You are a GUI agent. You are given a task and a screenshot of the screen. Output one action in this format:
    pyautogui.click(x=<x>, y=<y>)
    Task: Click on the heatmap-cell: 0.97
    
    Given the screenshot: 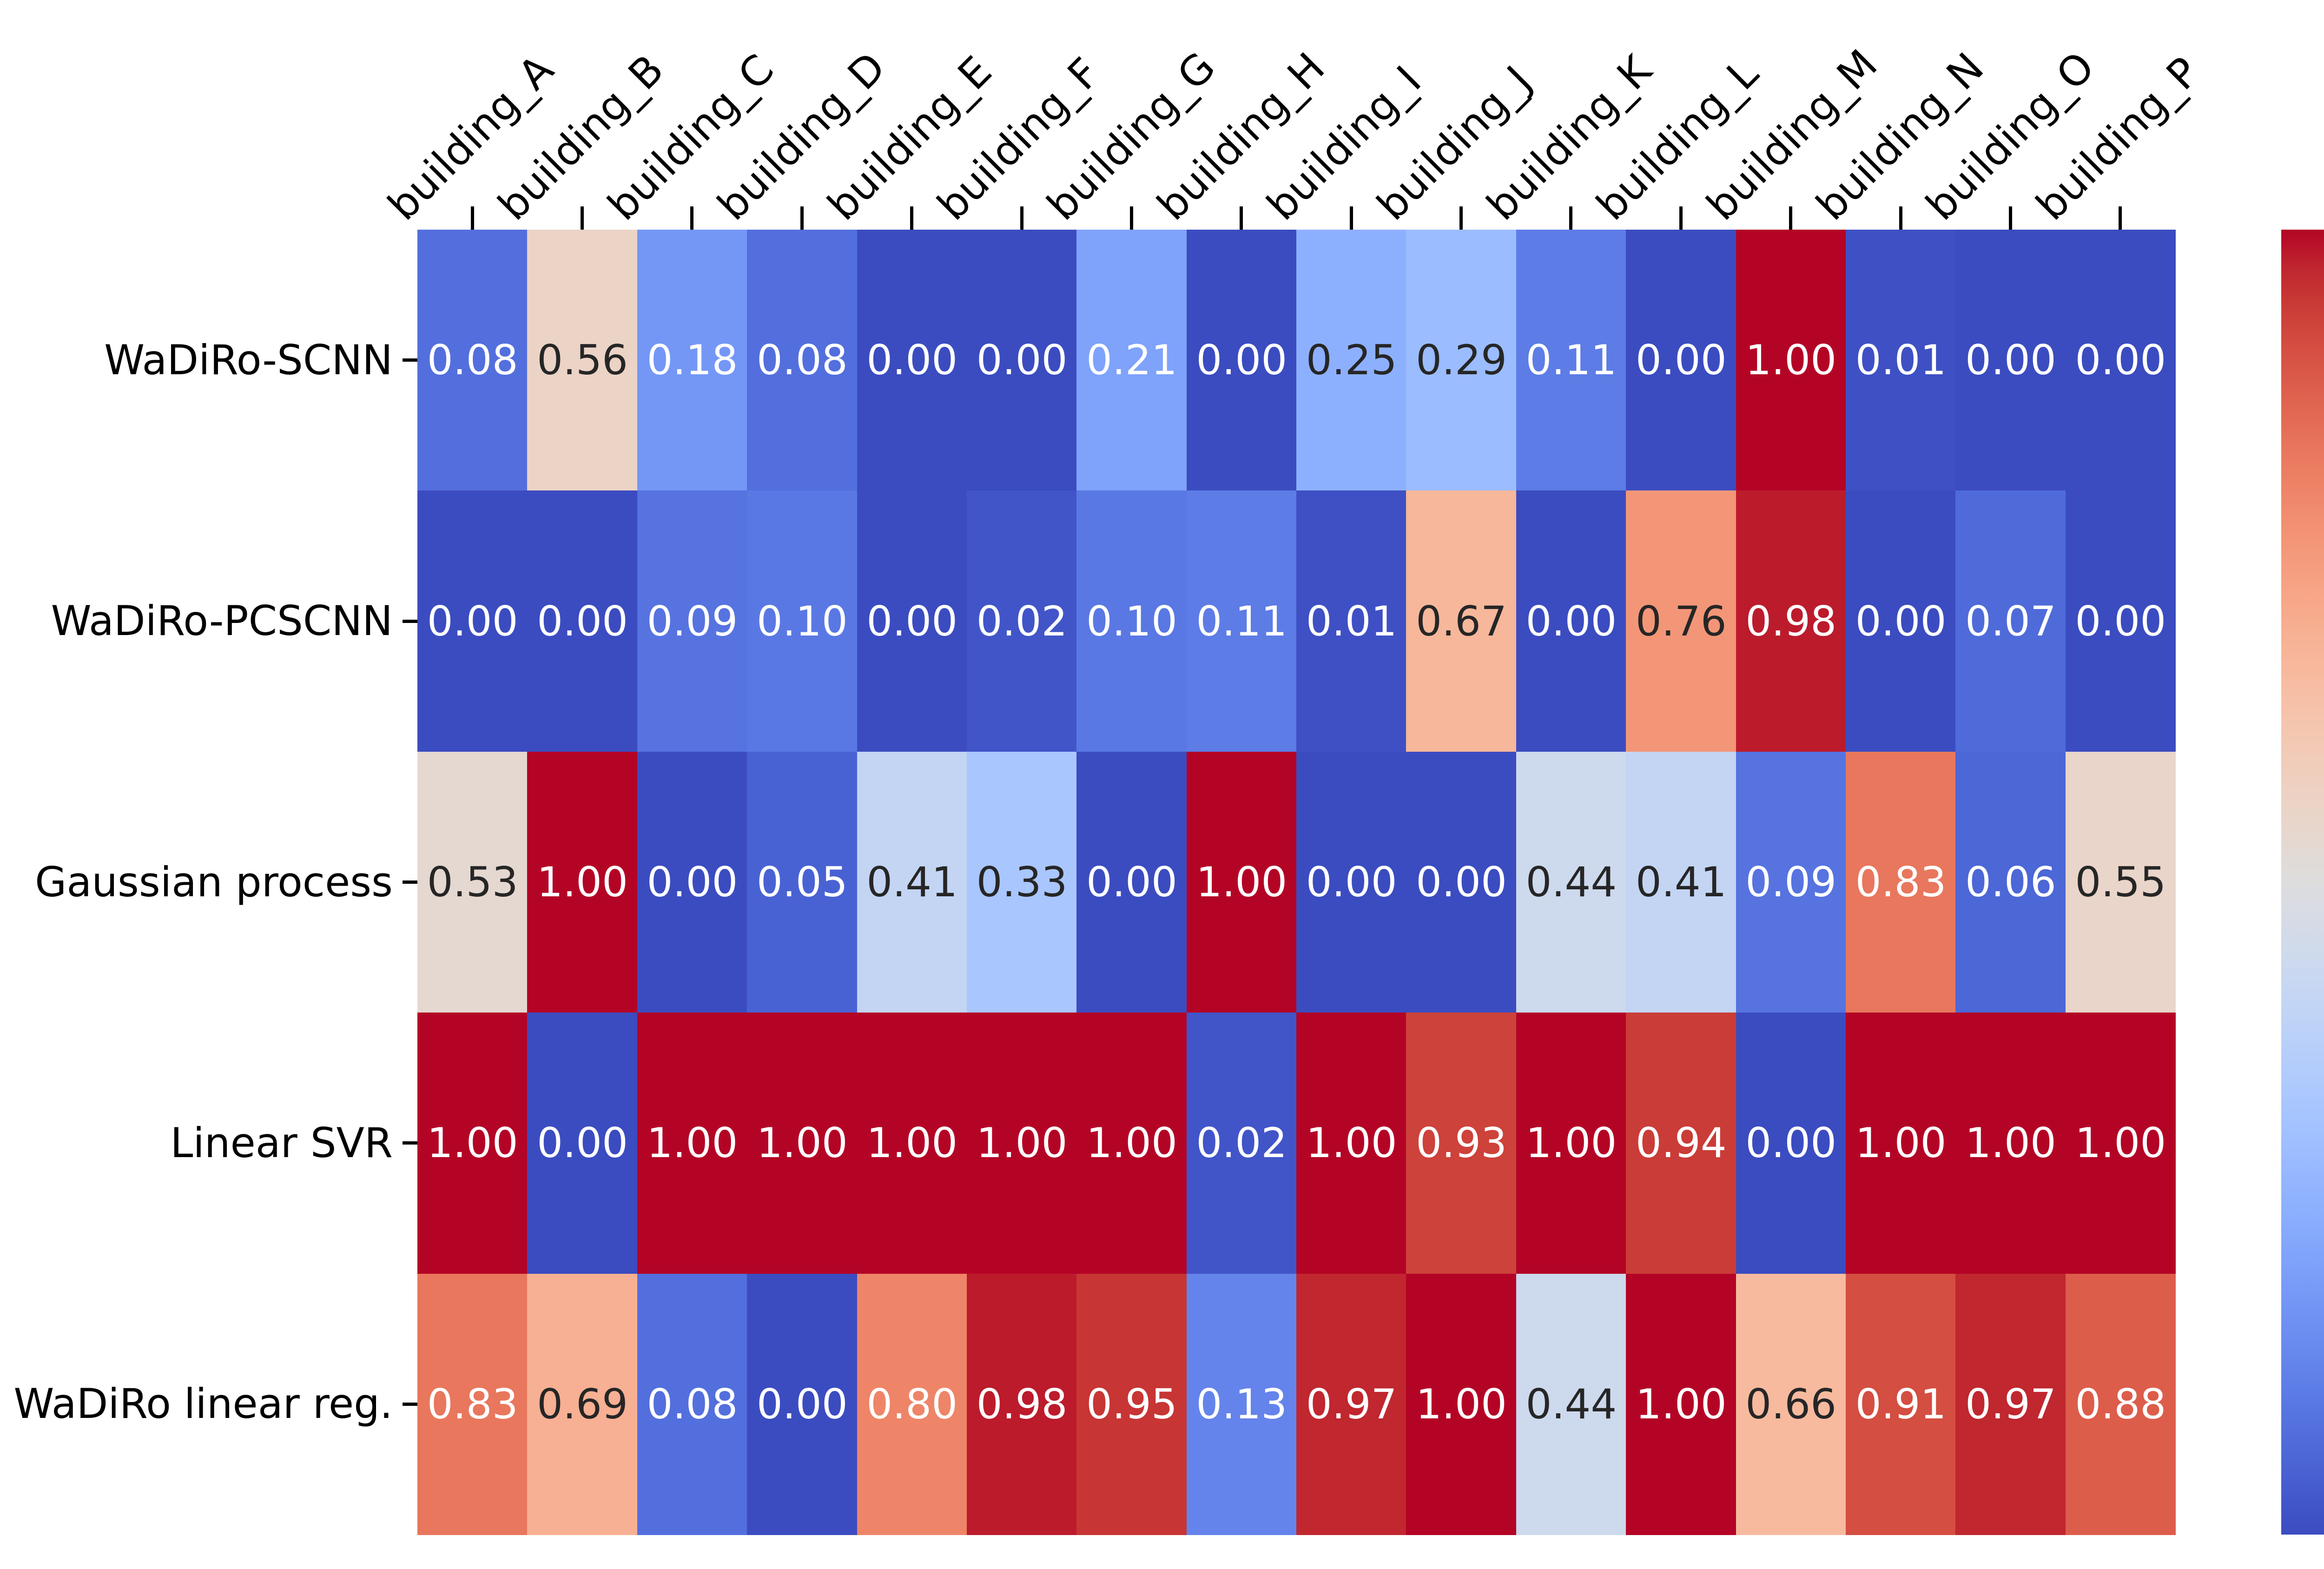 What is the action you would take?
    pyautogui.click(x=1351, y=1404)
    